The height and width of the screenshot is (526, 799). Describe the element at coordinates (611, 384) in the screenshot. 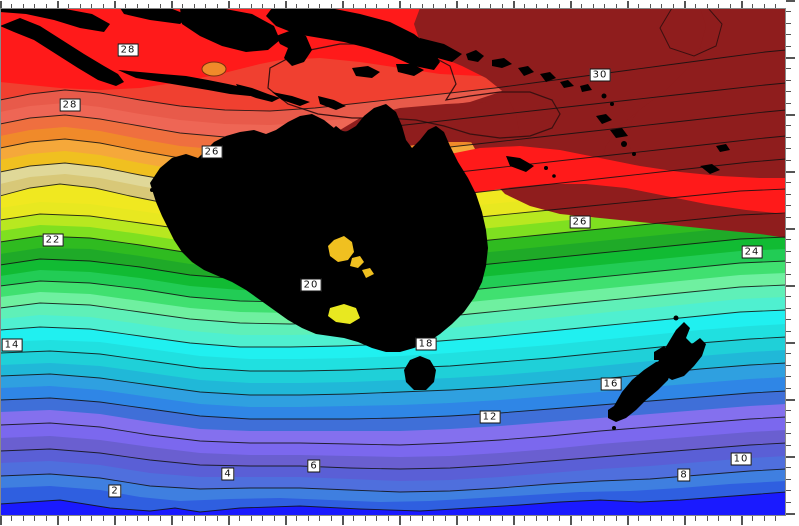

I see `contour-label: 16` at that location.